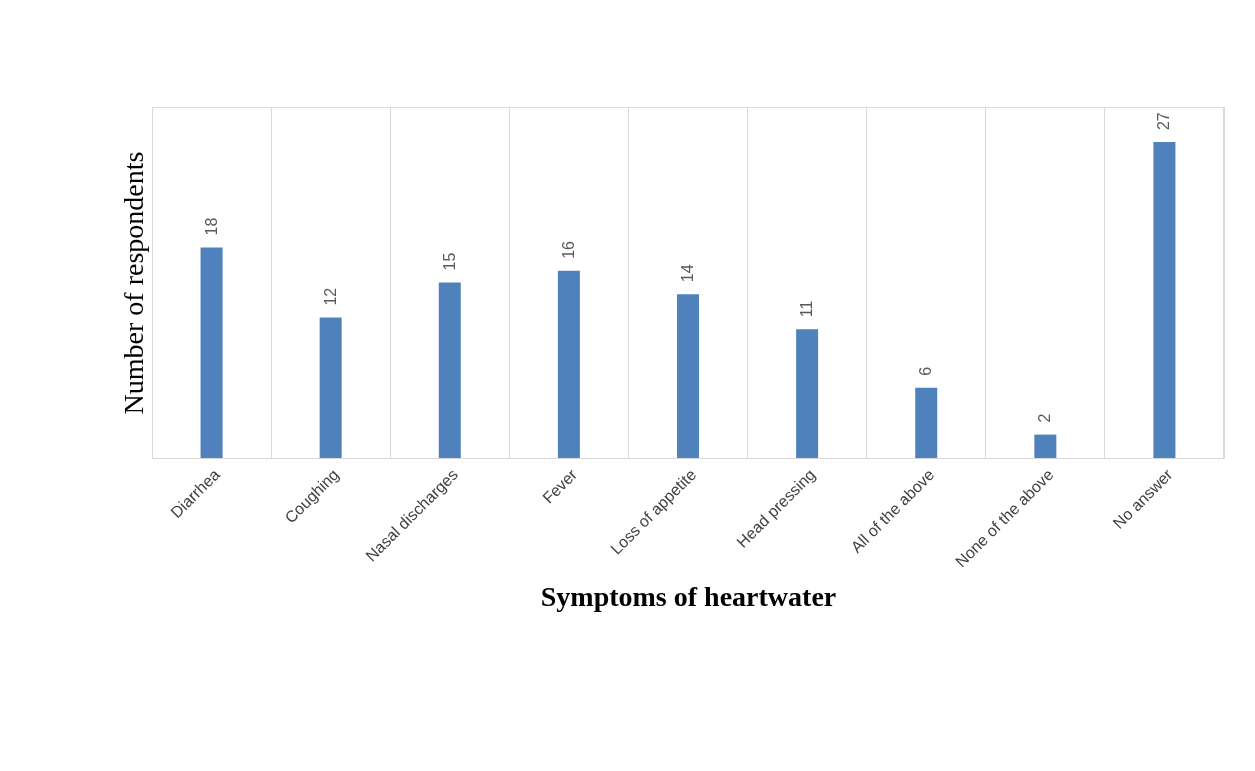  What do you see at coordinates (807, 309) in the screenshot?
I see `data-label: 11` at bounding box center [807, 309].